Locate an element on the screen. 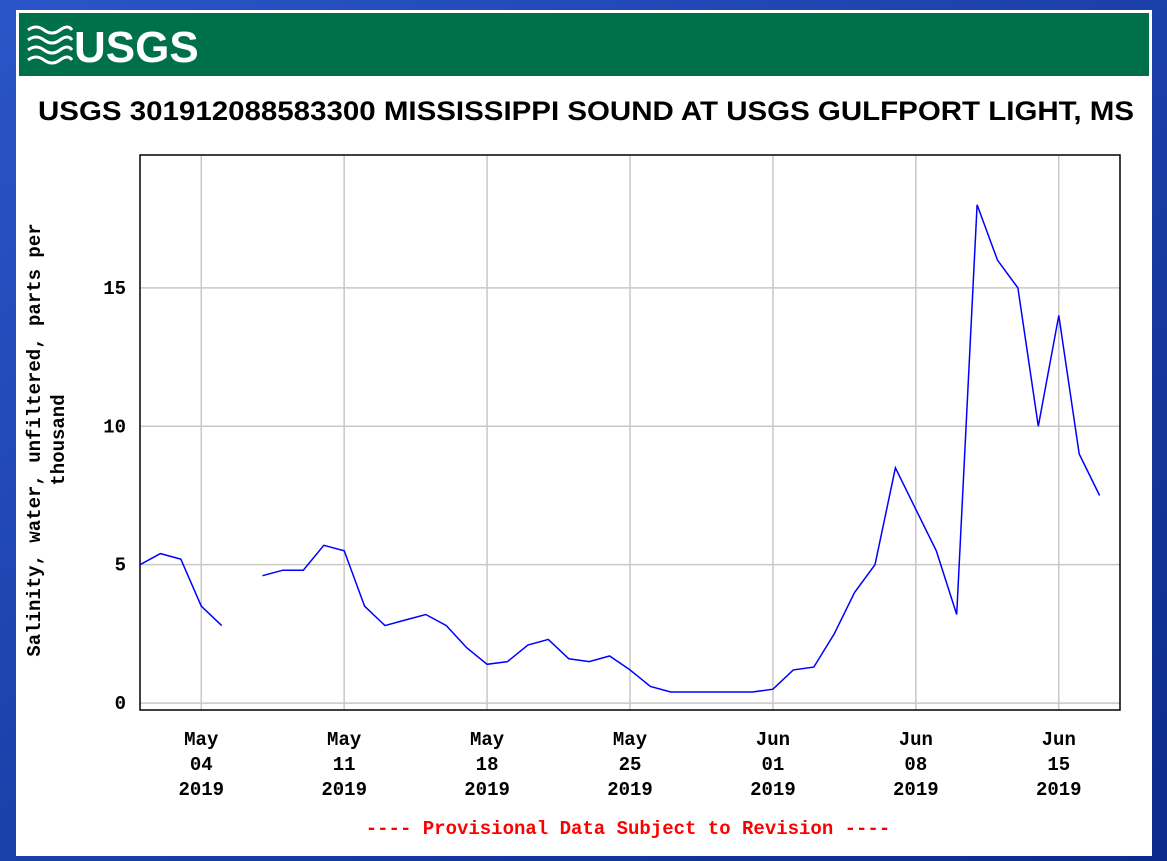 The width and height of the screenshot is (1167, 861). y-tick-label: 15 is located at coordinates (114, 289).